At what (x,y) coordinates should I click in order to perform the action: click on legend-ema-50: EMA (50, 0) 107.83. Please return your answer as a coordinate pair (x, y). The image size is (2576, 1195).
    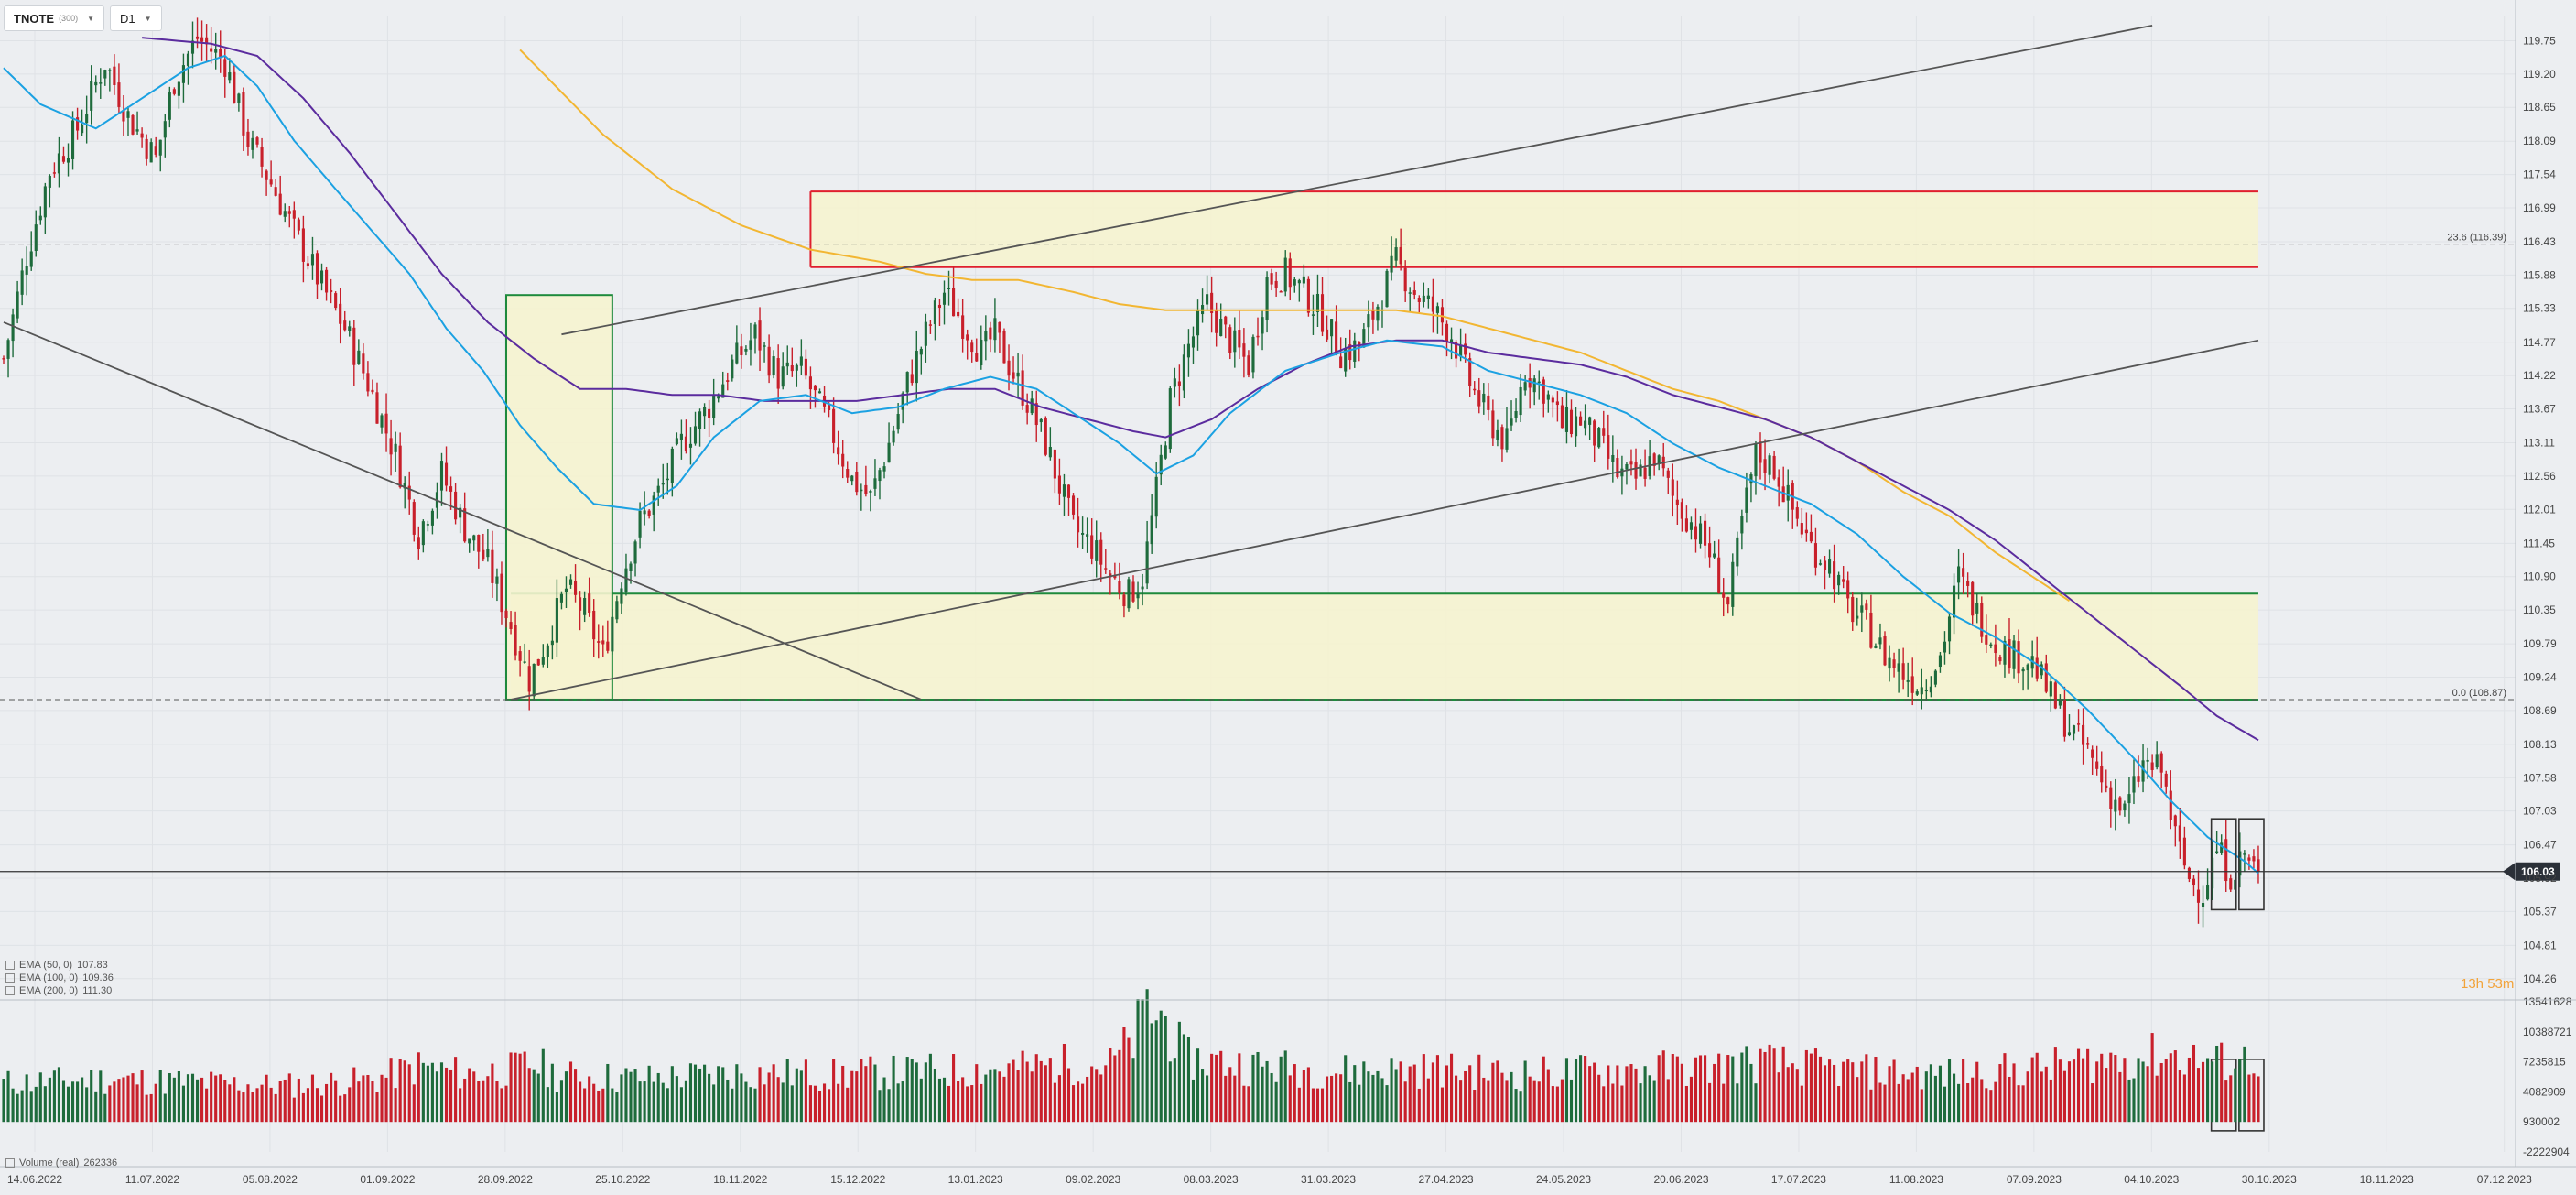
    Looking at the image, I should click on (60, 965).